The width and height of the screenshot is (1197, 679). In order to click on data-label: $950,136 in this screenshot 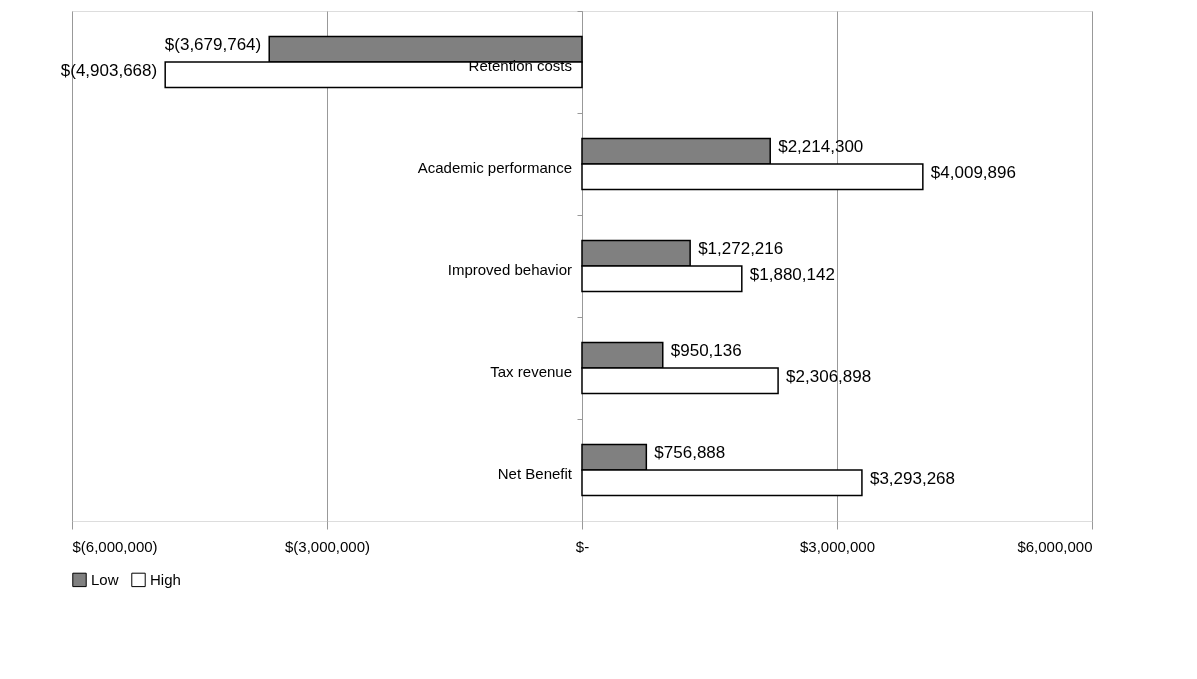, I will do `click(706, 351)`.